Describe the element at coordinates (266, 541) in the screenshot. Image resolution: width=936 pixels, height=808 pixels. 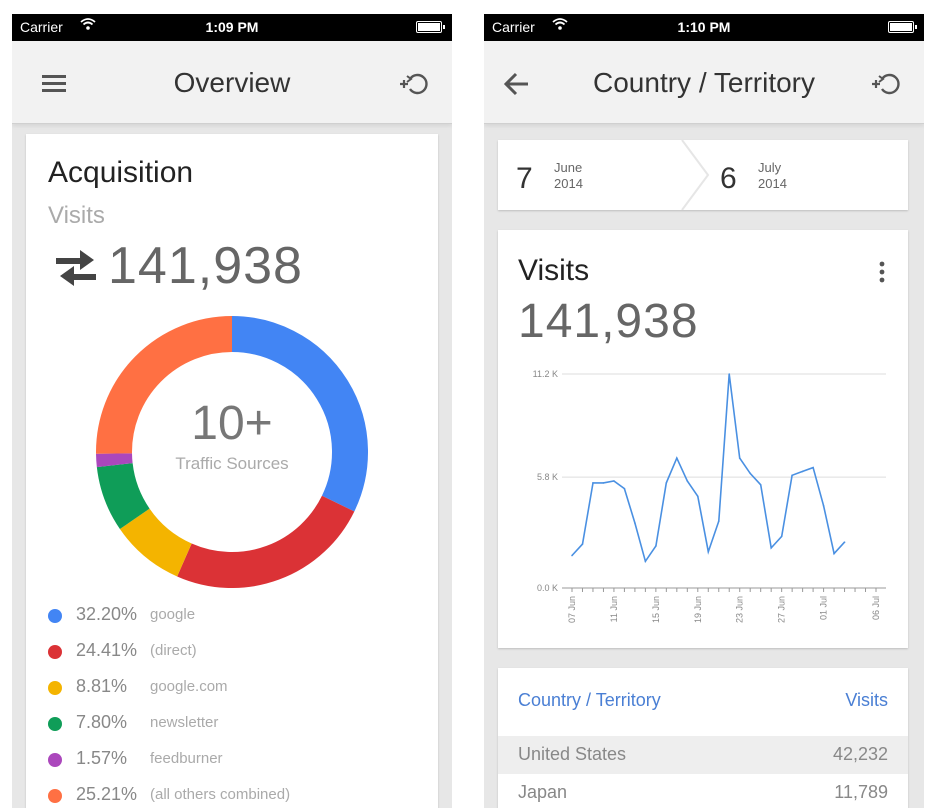
I see `donut-slice-direct` at that location.